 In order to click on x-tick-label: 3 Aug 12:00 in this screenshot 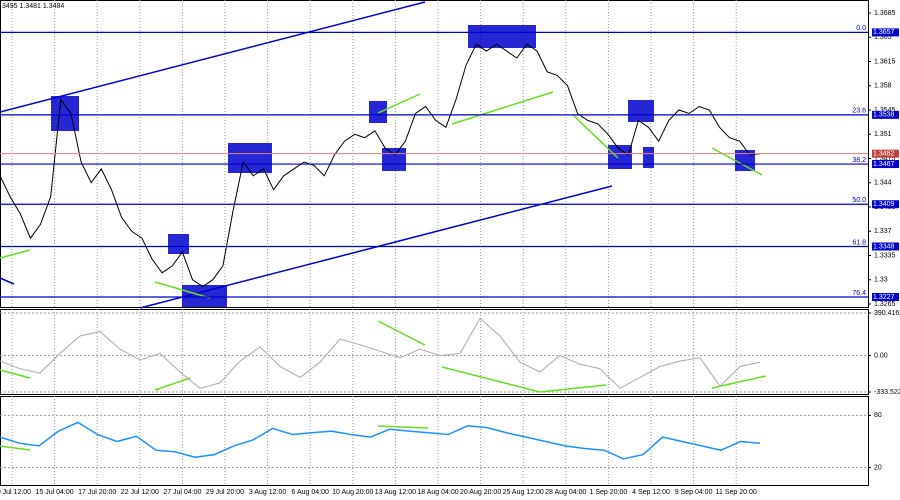, I will do `click(267, 492)`.